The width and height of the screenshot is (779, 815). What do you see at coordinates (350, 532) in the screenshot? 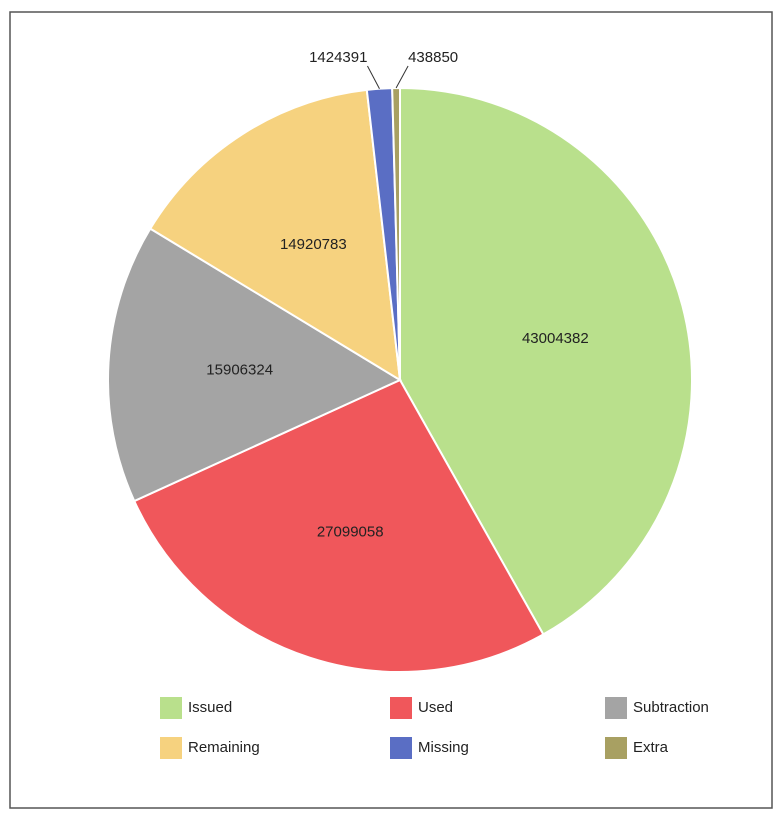
I see `slice-label: 27099058` at bounding box center [350, 532].